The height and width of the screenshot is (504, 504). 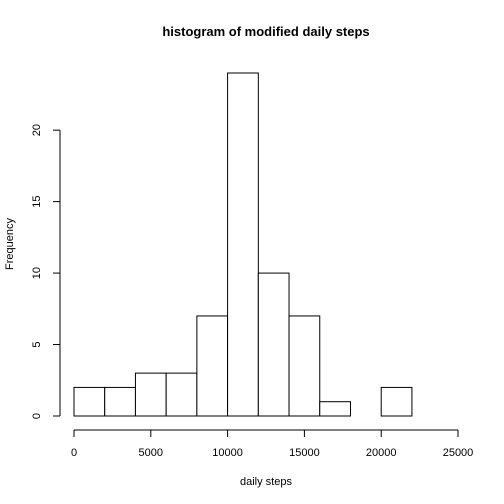 What do you see at coordinates (37, 416) in the screenshot?
I see `y-tick-label: 0` at bounding box center [37, 416].